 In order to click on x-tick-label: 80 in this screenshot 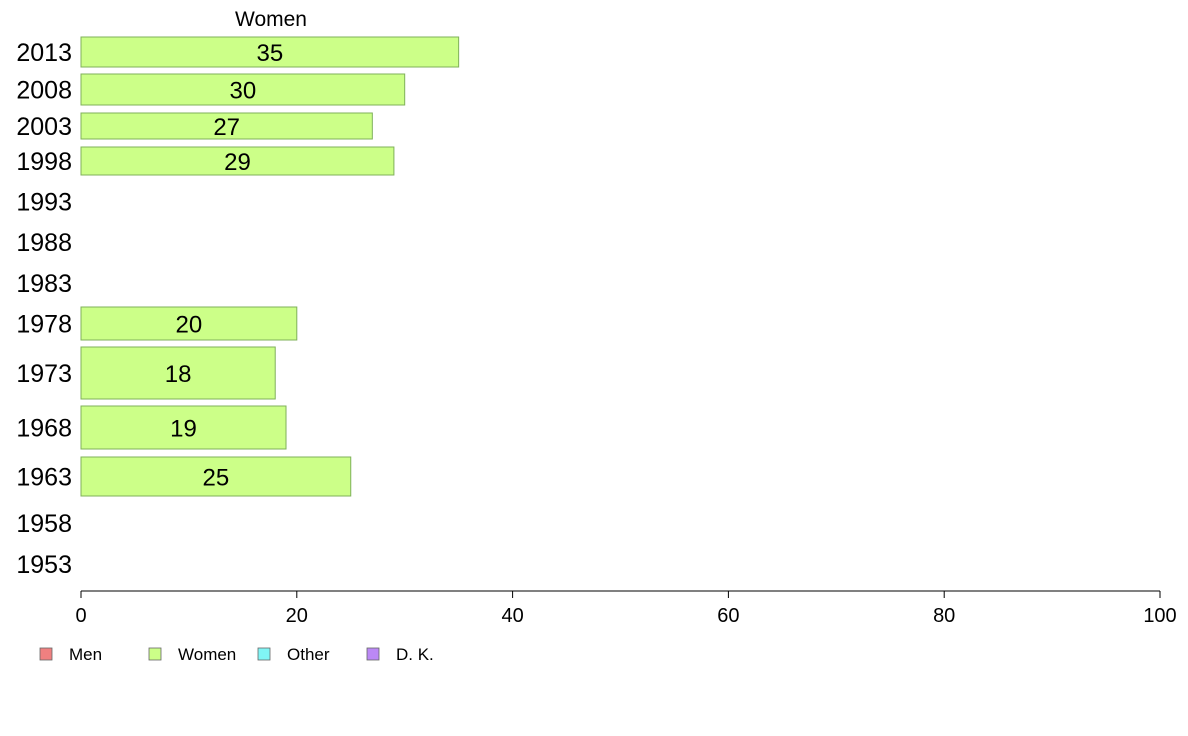, I will do `click(944, 616)`.